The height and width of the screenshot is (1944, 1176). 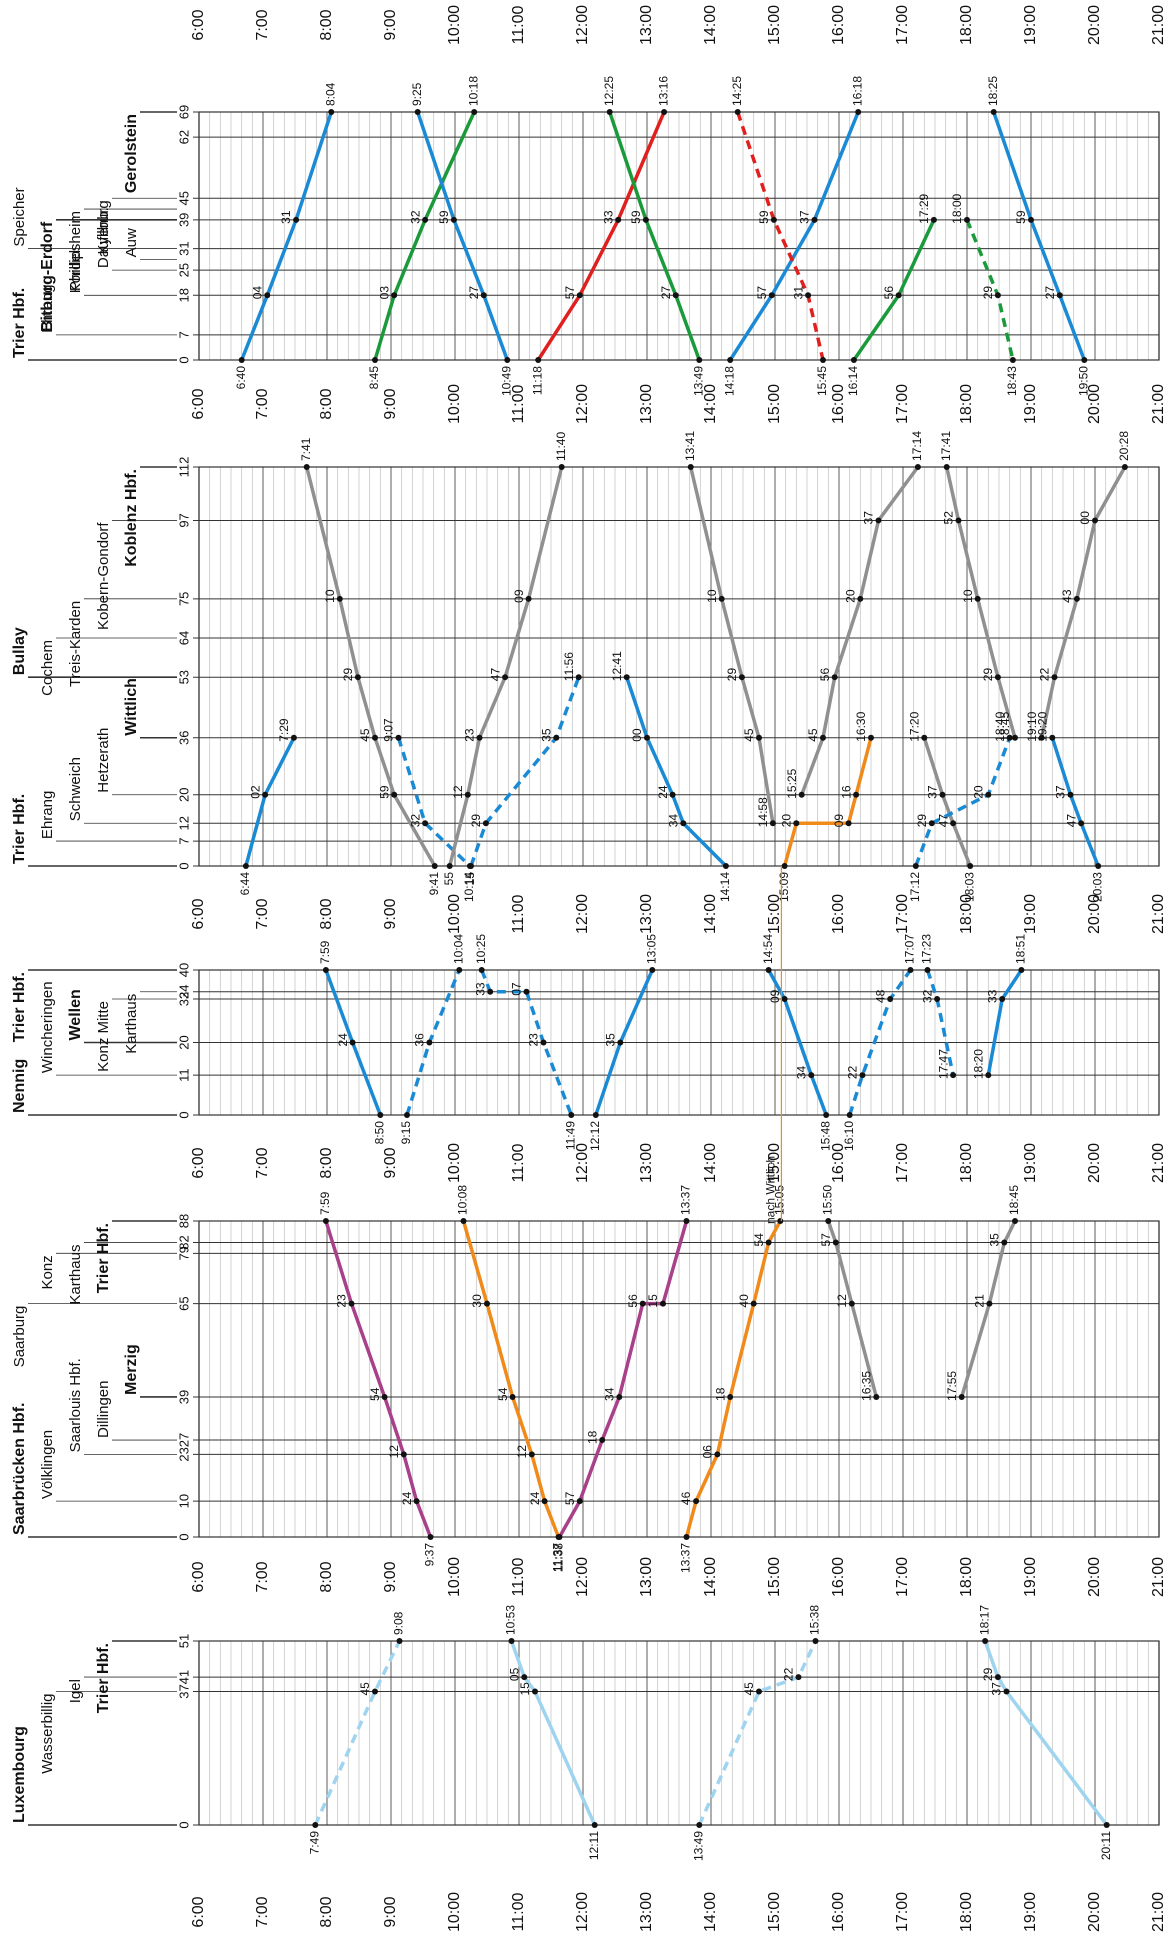 I want to click on time-label: 9:25, so click(x=417, y=94).